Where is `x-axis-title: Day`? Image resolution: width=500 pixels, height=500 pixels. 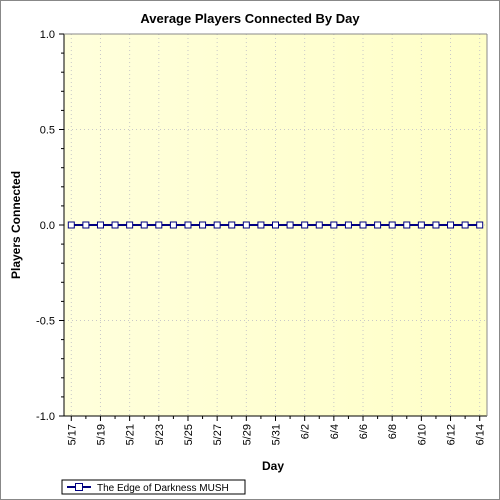 x-axis-title: Day is located at coordinates (273, 466).